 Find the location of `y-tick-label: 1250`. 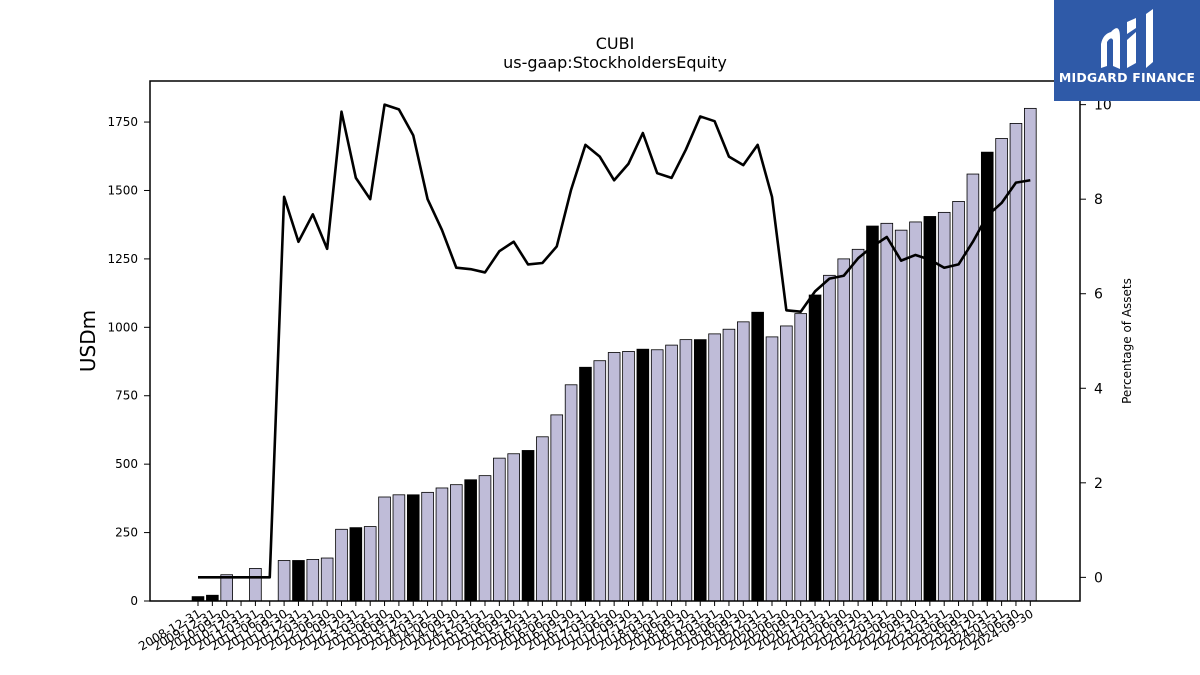

y-tick-label: 1250 is located at coordinates (122, 259).